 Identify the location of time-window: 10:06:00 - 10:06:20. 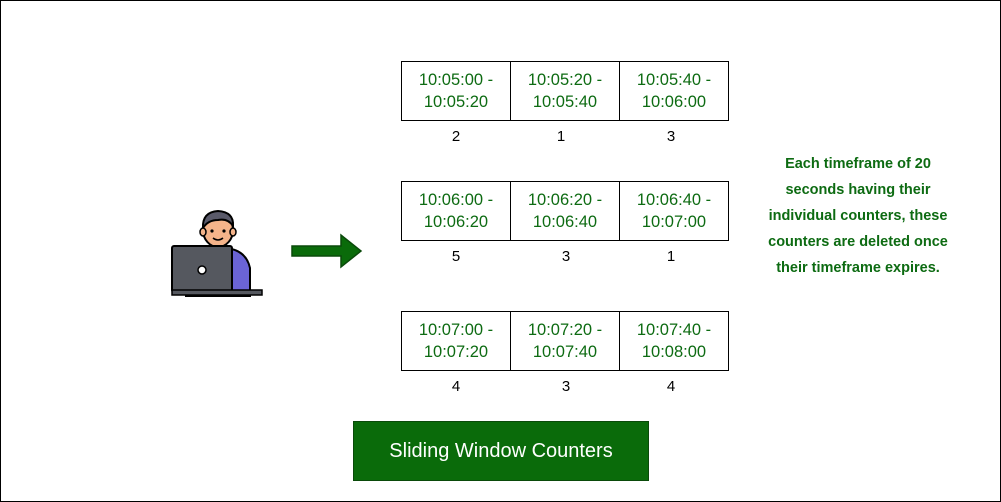
(456, 211).